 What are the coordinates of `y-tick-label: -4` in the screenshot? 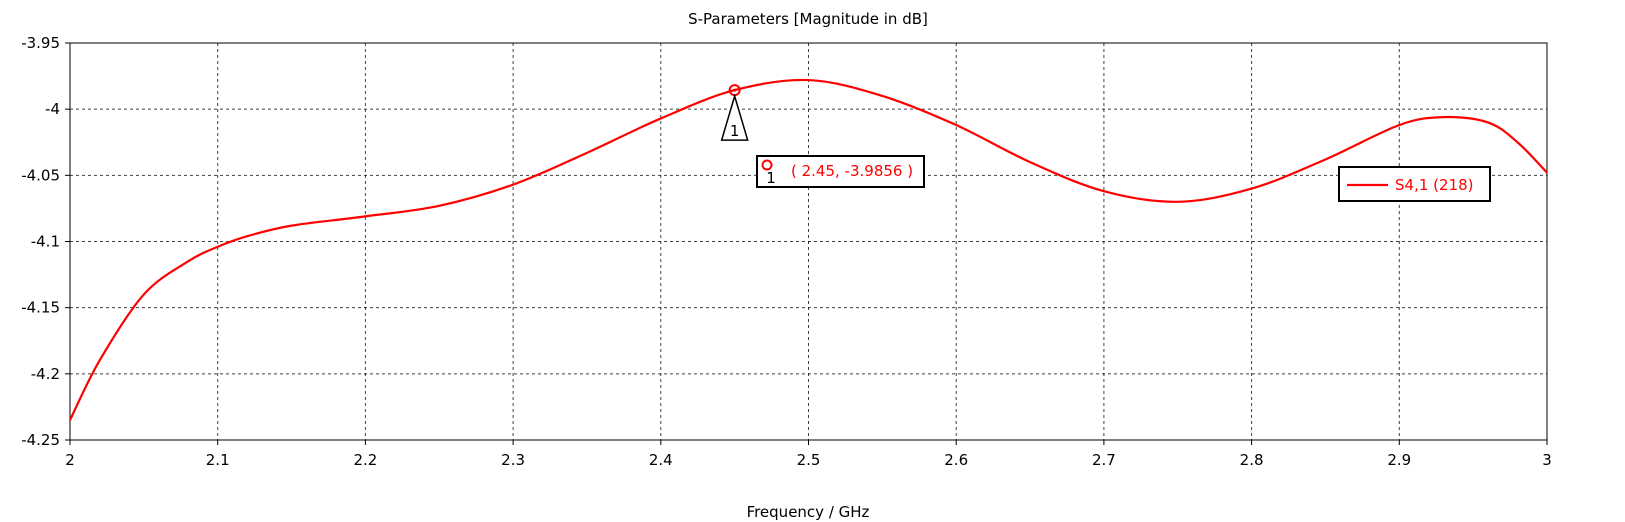 It's located at (52, 109).